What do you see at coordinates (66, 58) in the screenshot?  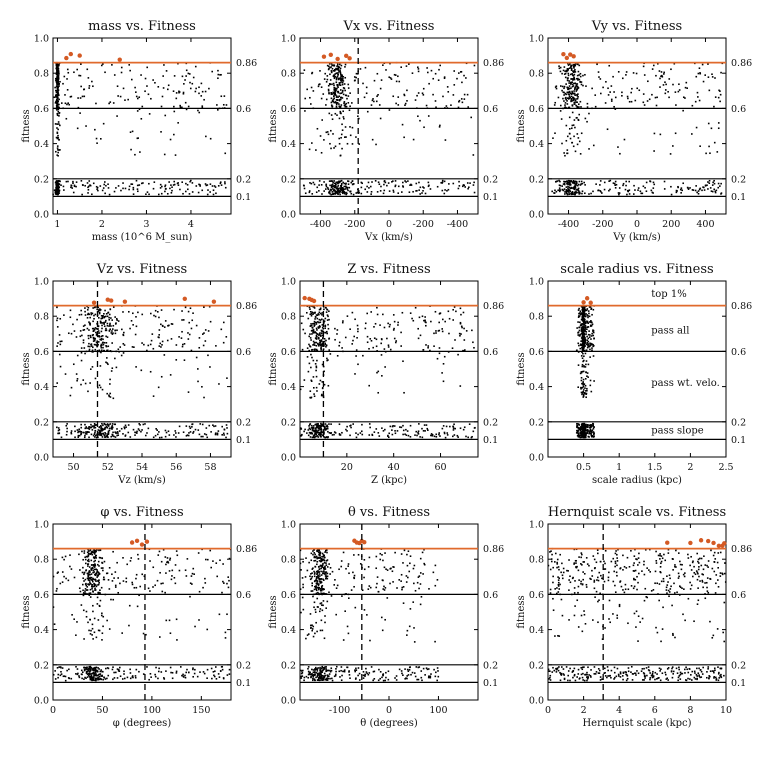 I see `top-point` at bounding box center [66, 58].